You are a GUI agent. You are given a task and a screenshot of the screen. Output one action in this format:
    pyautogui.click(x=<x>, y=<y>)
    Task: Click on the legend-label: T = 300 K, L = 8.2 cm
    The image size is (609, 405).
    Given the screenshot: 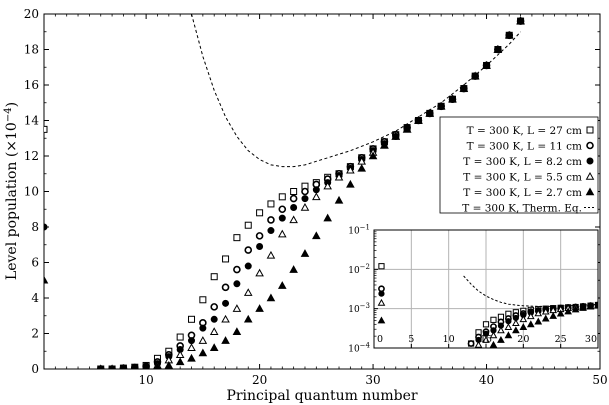 What is the action you would take?
    pyautogui.click(x=522, y=162)
    